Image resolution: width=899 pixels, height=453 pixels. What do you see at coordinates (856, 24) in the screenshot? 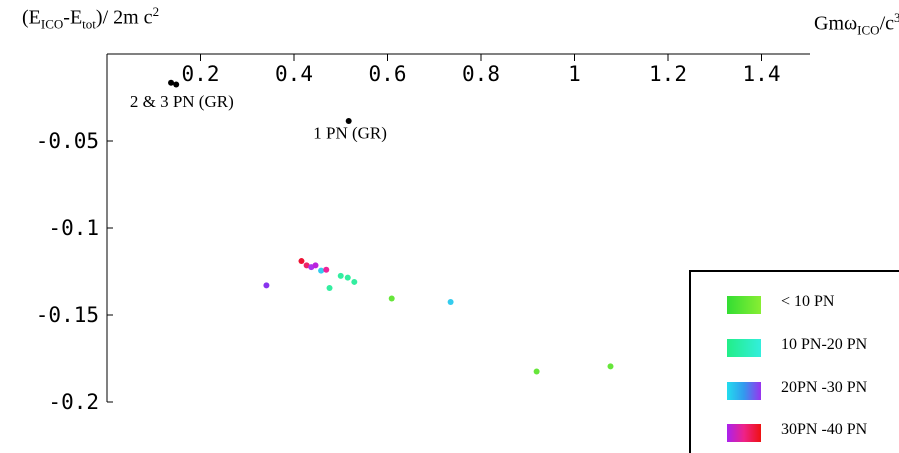
I see `x-axis-label: GmωICO/c3` at bounding box center [856, 24].